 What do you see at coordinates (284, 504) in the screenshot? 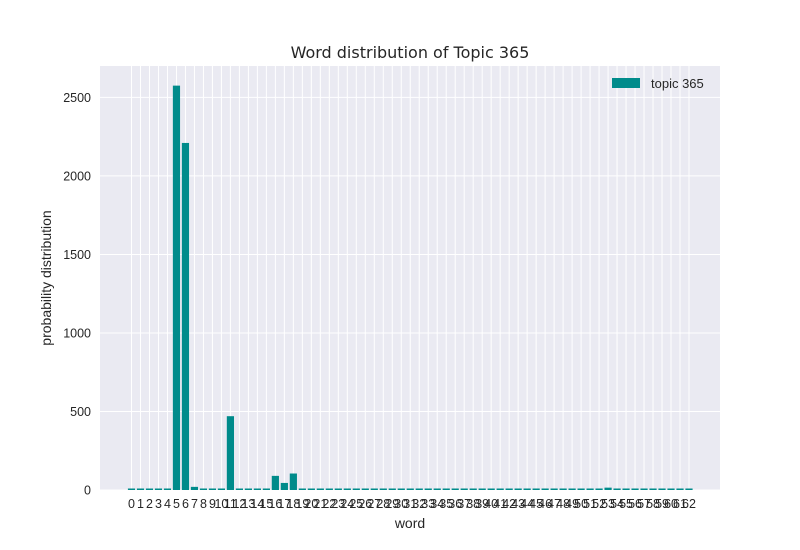
I see `x-tick-label: 17` at bounding box center [284, 504].